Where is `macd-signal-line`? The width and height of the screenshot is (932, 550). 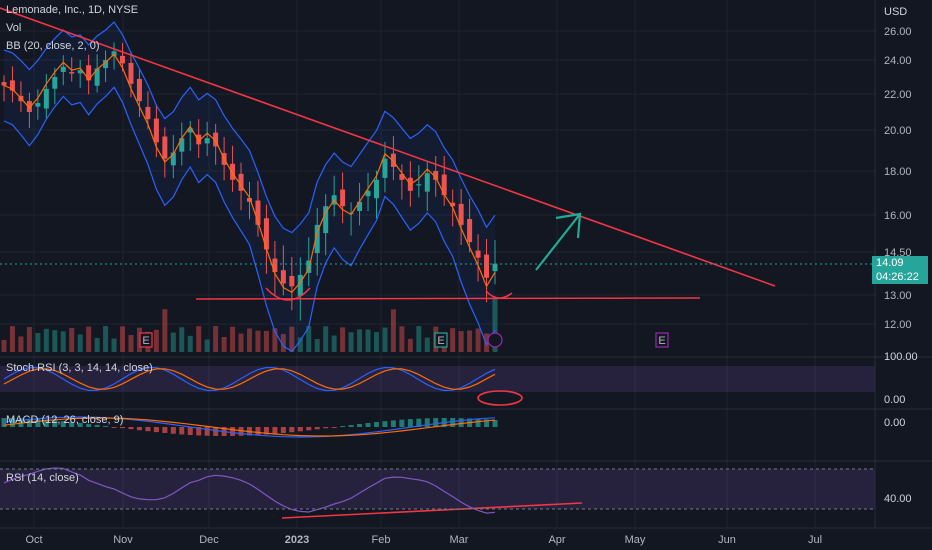 macd-signal-line is located at coordinates (249, 427).